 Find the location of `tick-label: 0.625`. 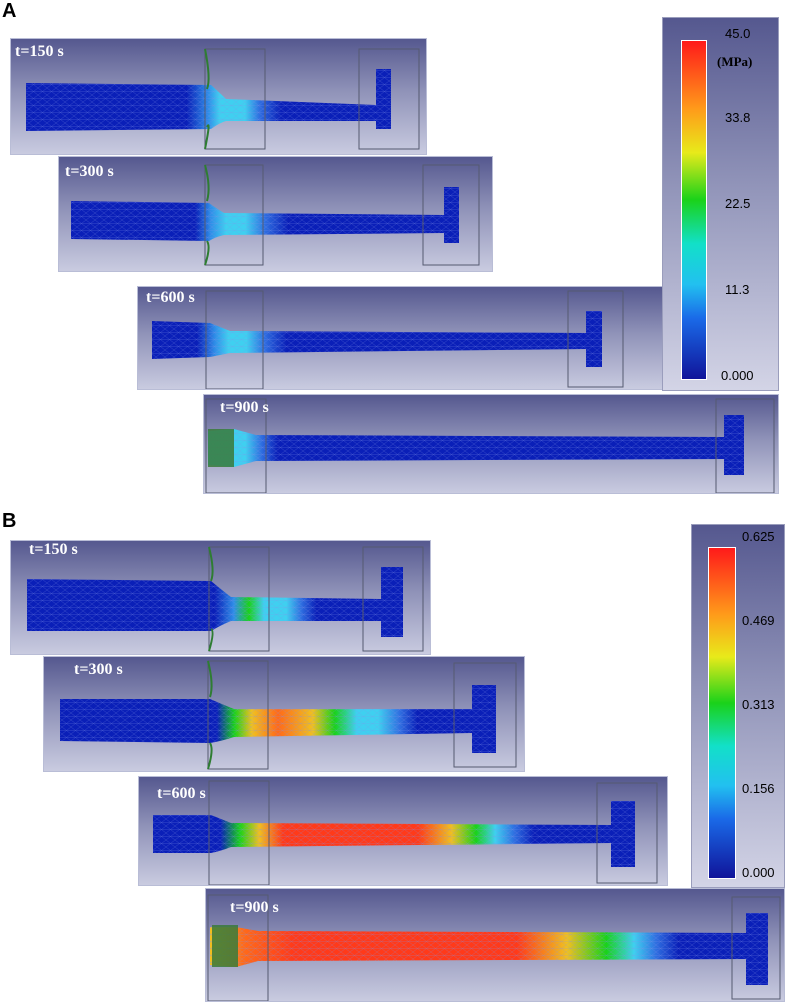

tick-label: 0.625 is located at coordinates (758, 536).